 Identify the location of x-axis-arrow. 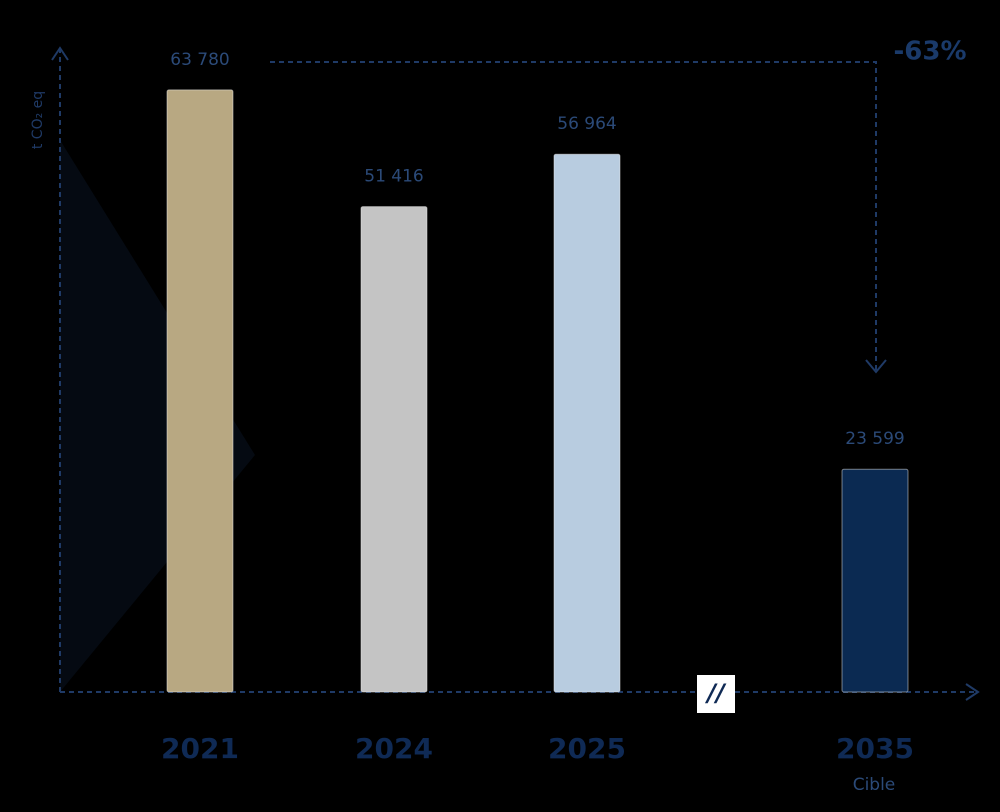
(972, 692).